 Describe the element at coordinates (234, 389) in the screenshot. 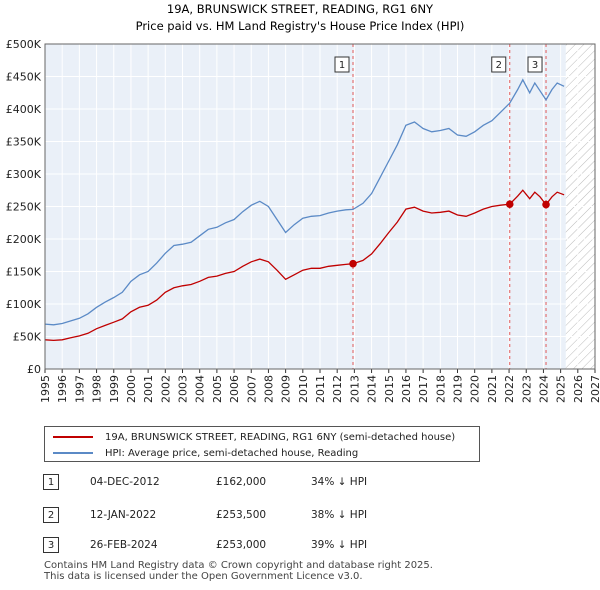

I see `x-tick-label: 2006` at that location.